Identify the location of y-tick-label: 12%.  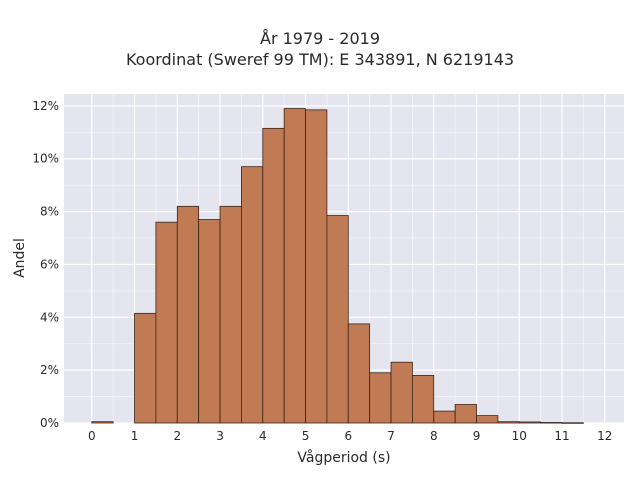
(45, 106).